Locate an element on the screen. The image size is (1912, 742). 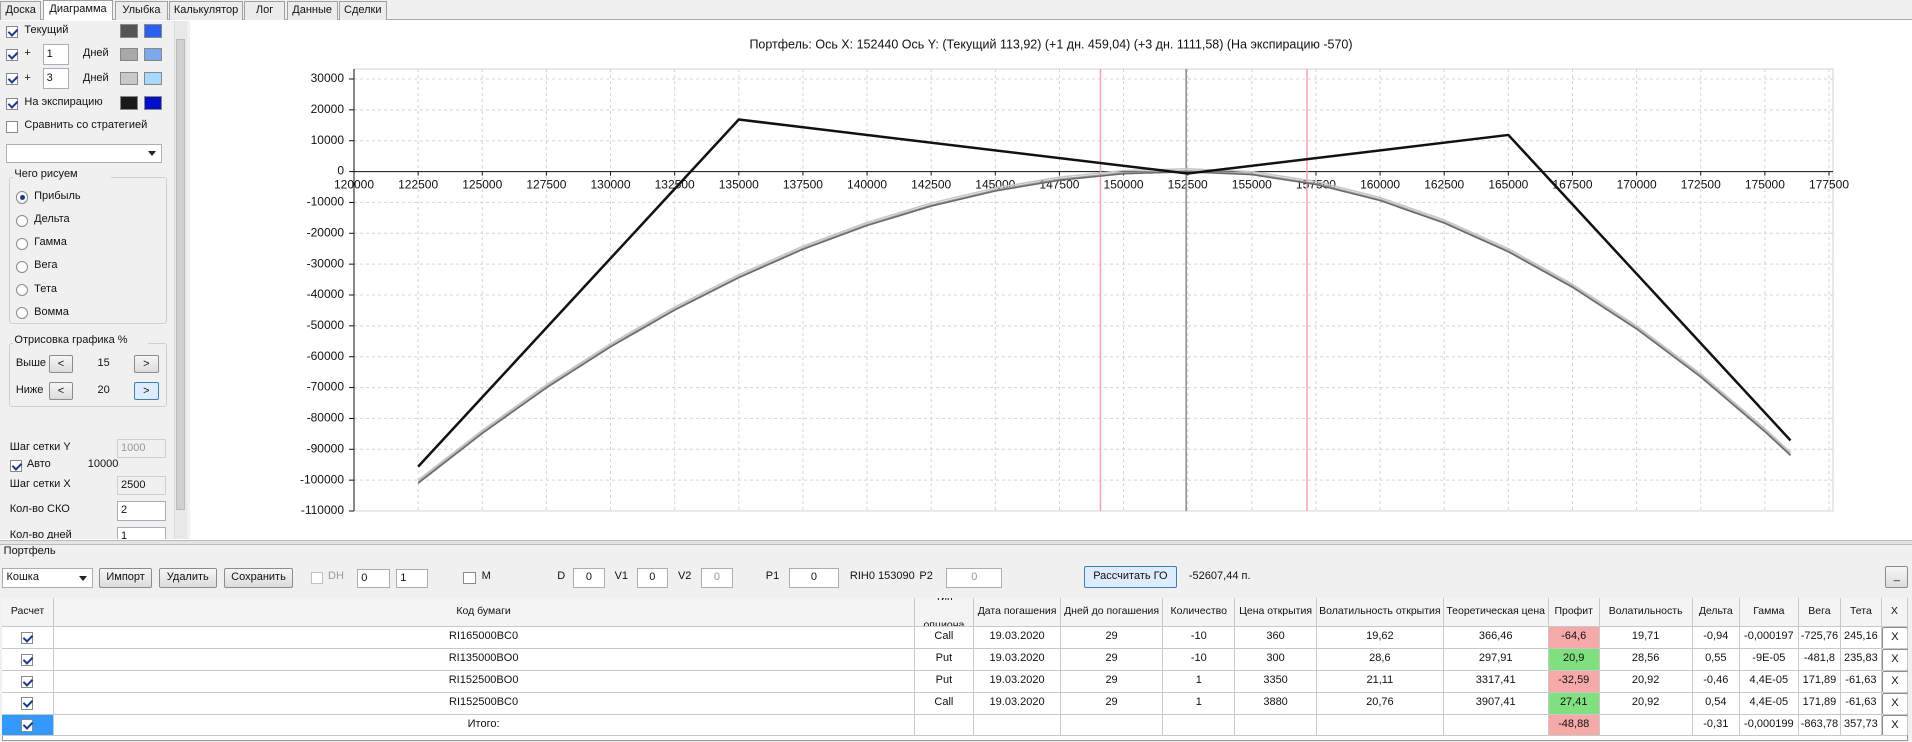
column-header: Дельта is located at coordinates (1716, 612).